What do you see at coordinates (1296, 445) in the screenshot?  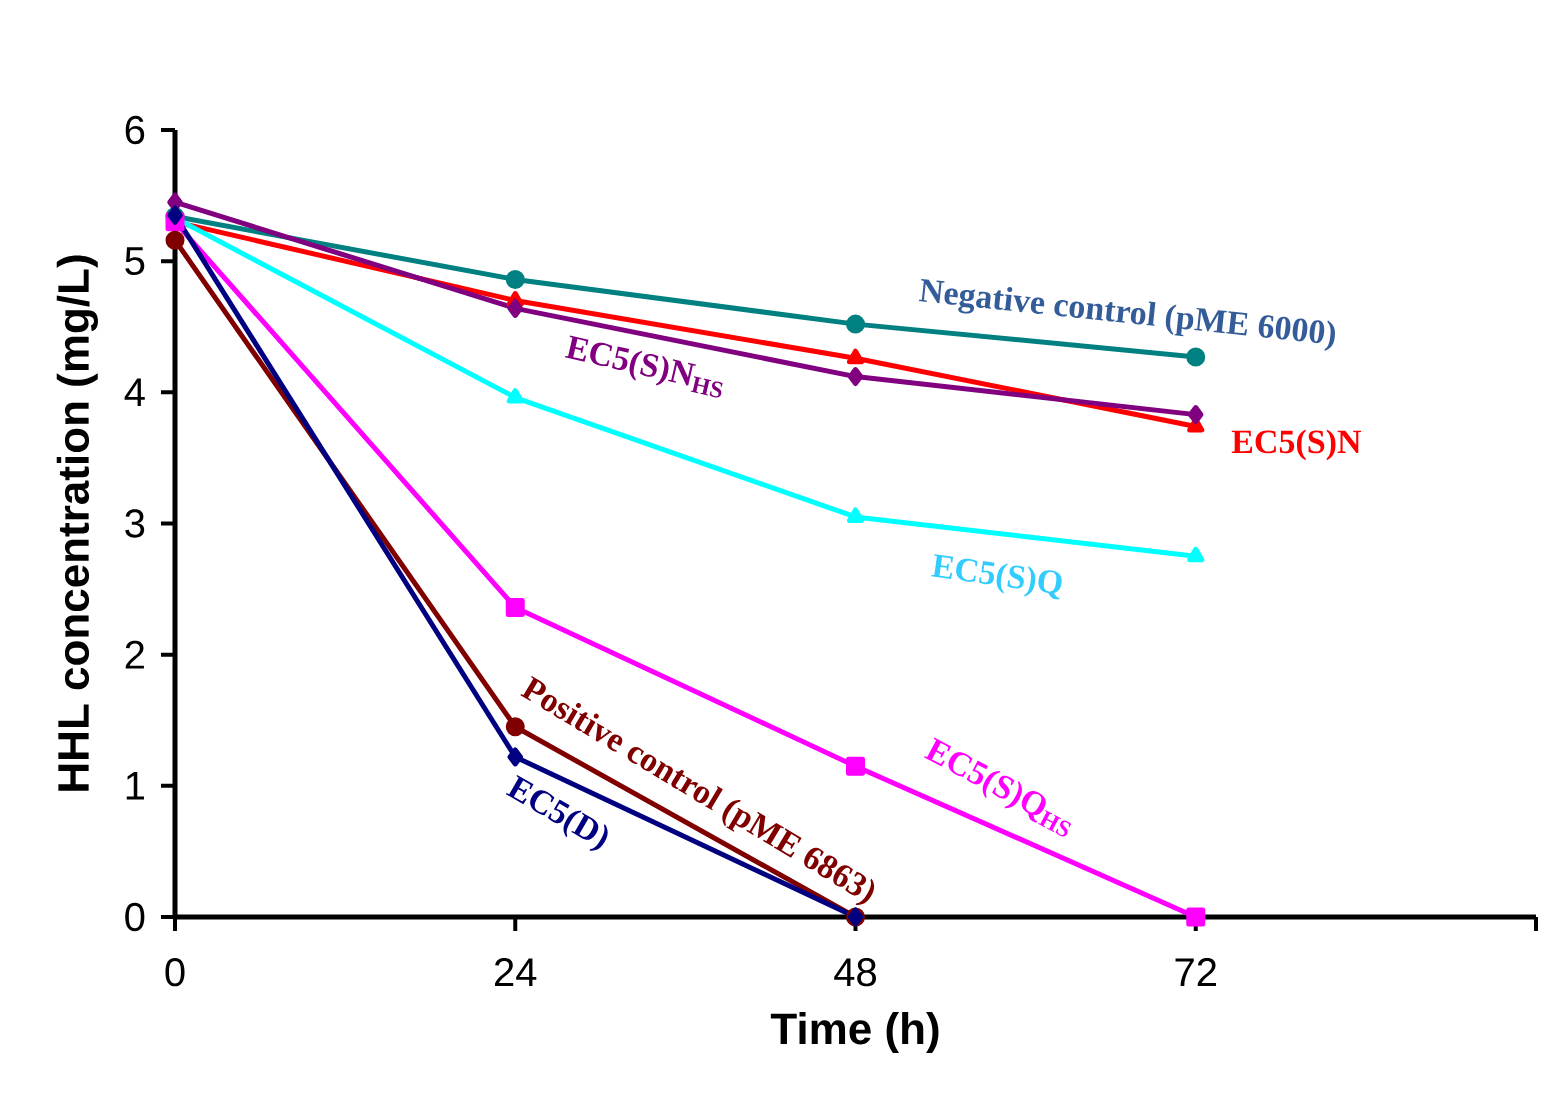 I see `series-label: EC5(S)N` at bounding box center [1296, 445].